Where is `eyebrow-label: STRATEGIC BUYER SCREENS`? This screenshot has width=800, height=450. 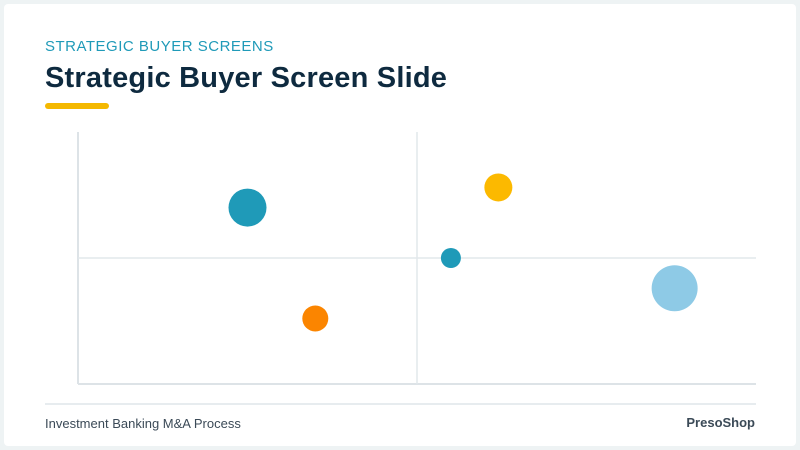
eyebrow-label: STRATEGIC BUYER SCREENS is located at coordinates (159, 46).